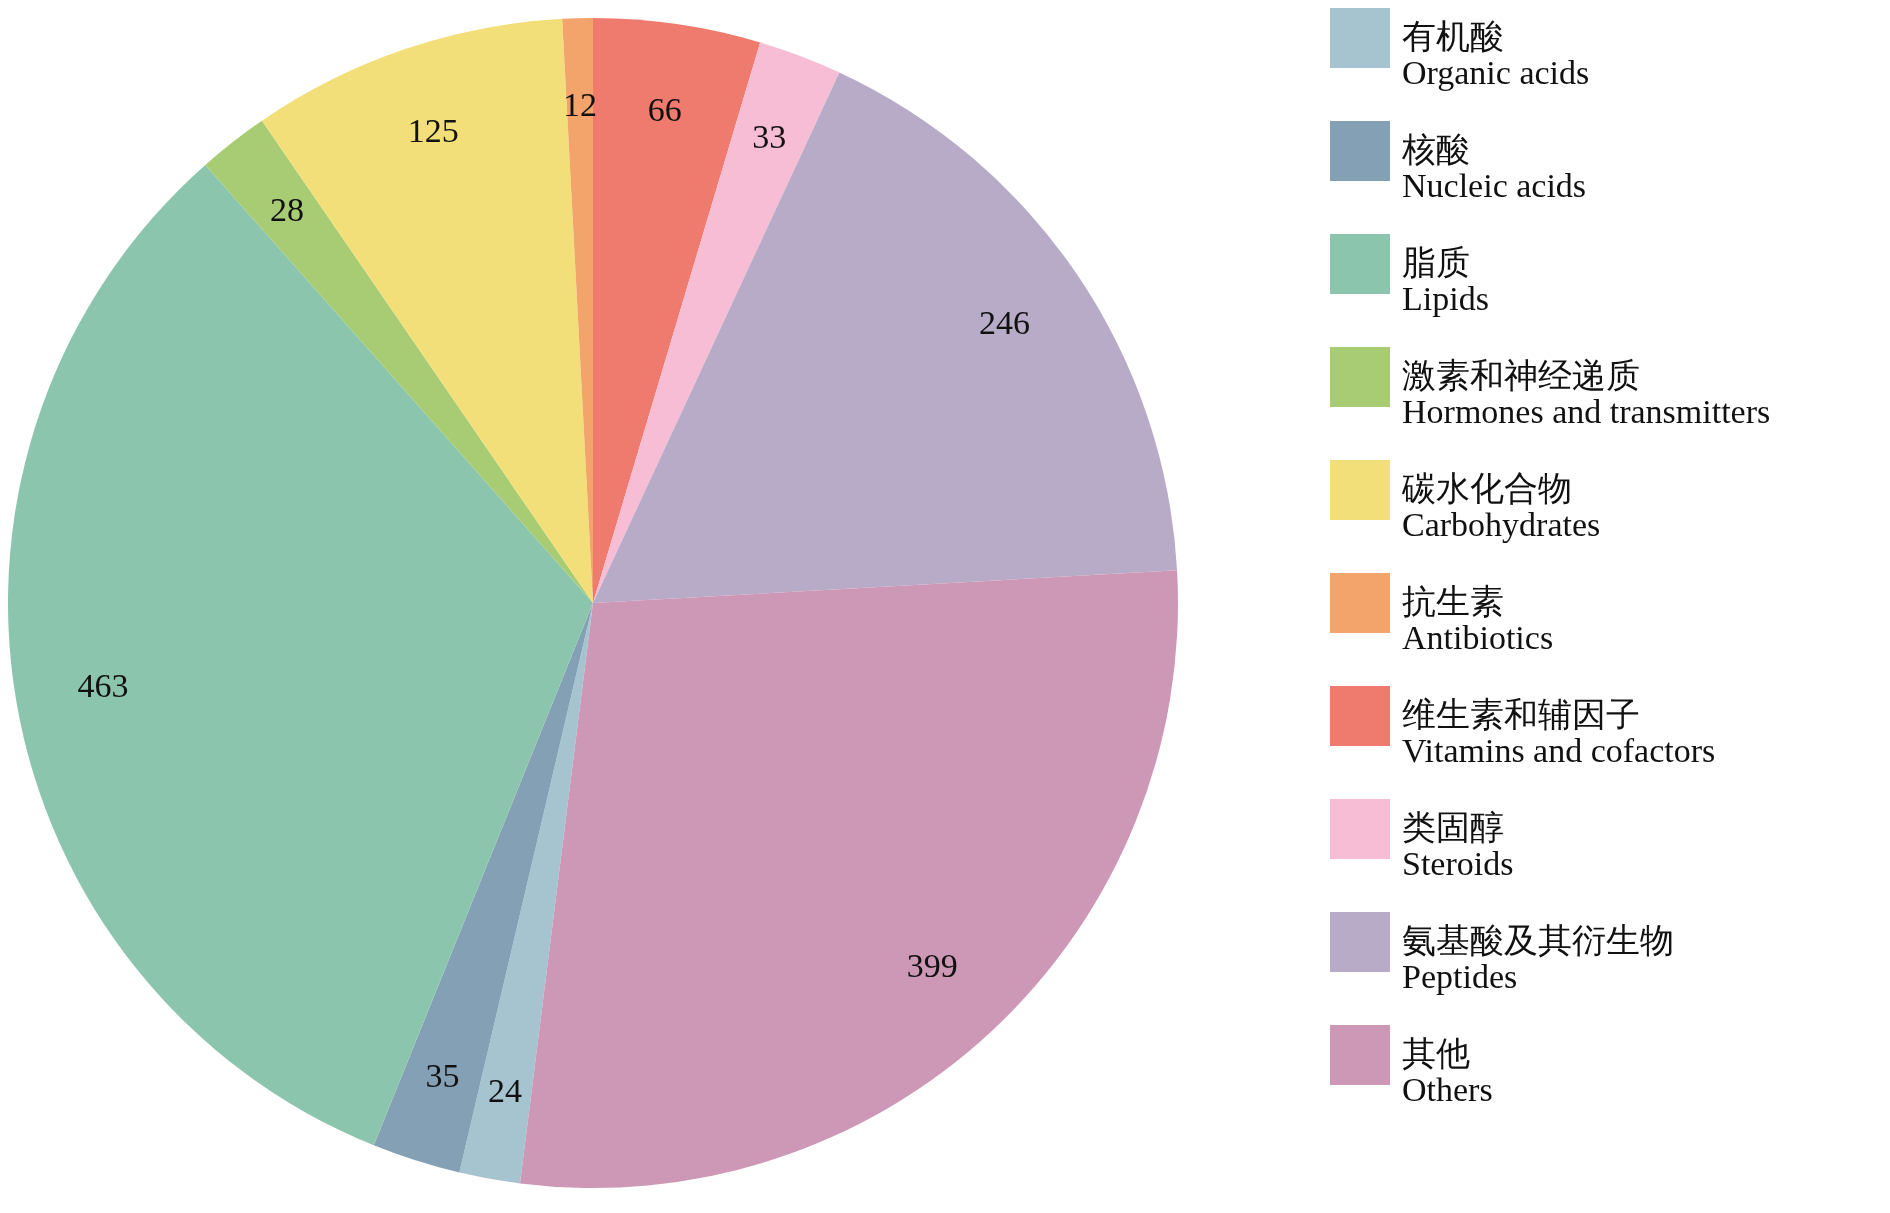  What do you see at coordinates (579, 104) in the screenshot?
I see `data-label: 12` at bounding box center [579, 104].